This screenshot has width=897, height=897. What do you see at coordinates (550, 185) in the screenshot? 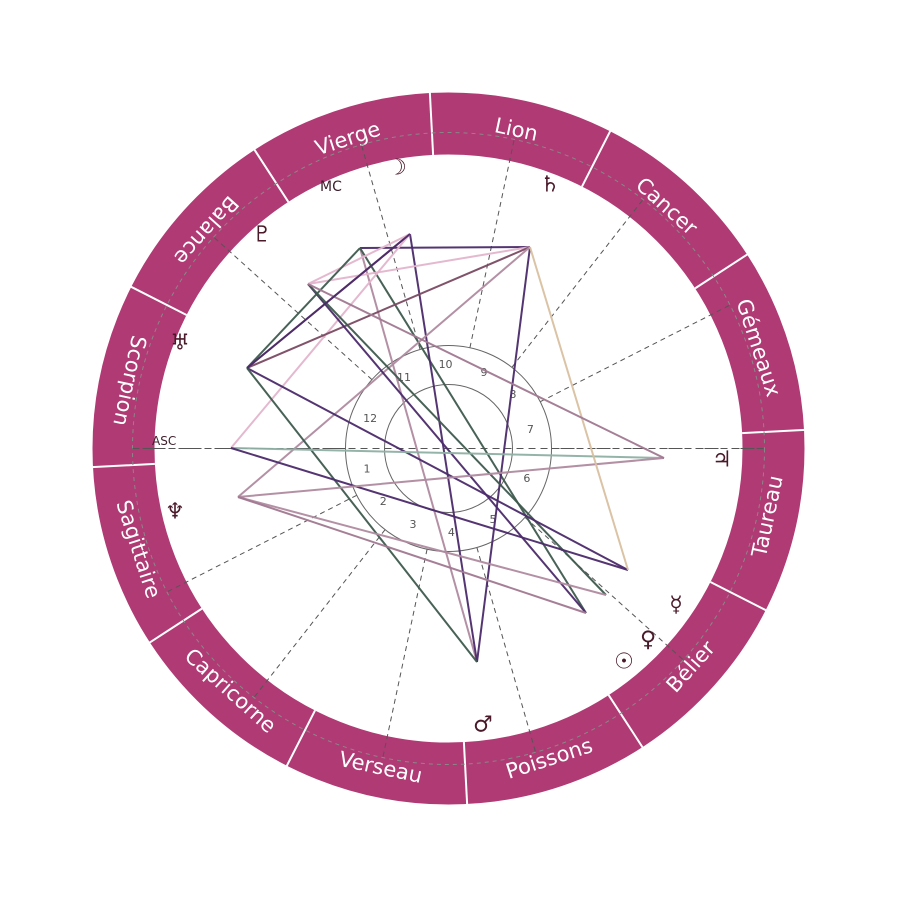
I see `saturn-glyph: ♄` at bounding box center [550, 185].